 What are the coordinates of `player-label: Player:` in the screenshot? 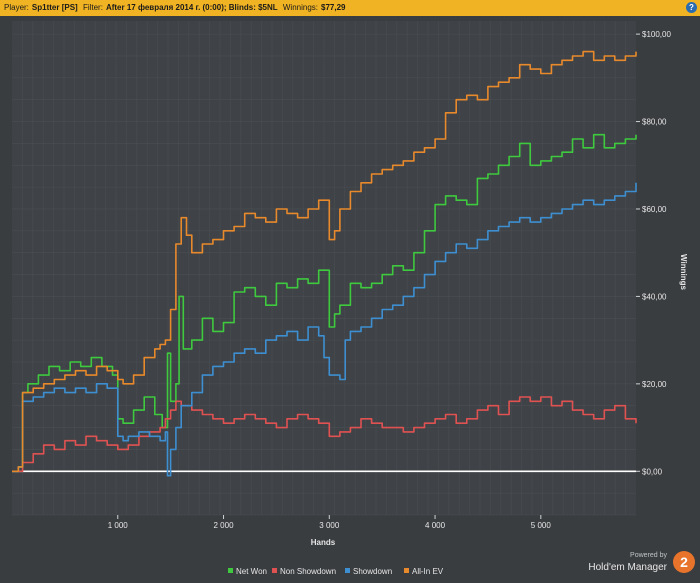 It's located at (16, 7).